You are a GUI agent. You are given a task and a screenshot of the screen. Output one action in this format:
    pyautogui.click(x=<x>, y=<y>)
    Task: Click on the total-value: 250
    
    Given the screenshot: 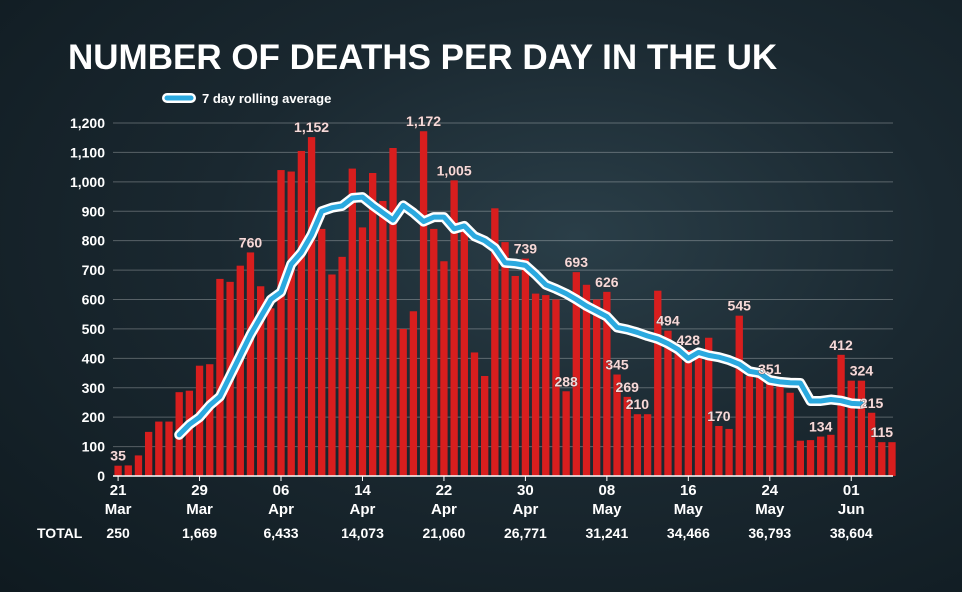 What is the action you would take?
    pyautogui.click(x=118, y=533)
    